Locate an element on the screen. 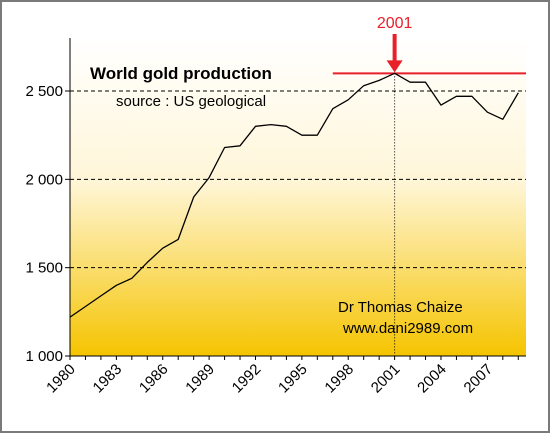 This screenshot has height=433, width=550. annotation-arrow-head is located at coordinates (394, 66).